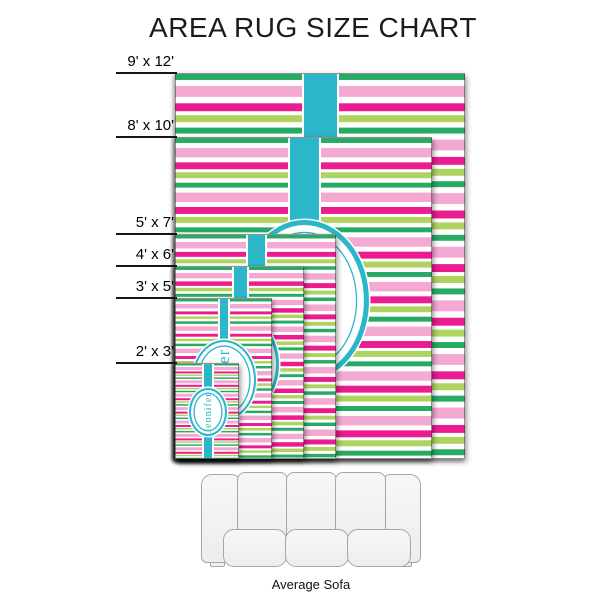  What do you see at coordinates (146, 137) in the screenshot?
I see `size-line-8x10` at bounding box center [146, 137].